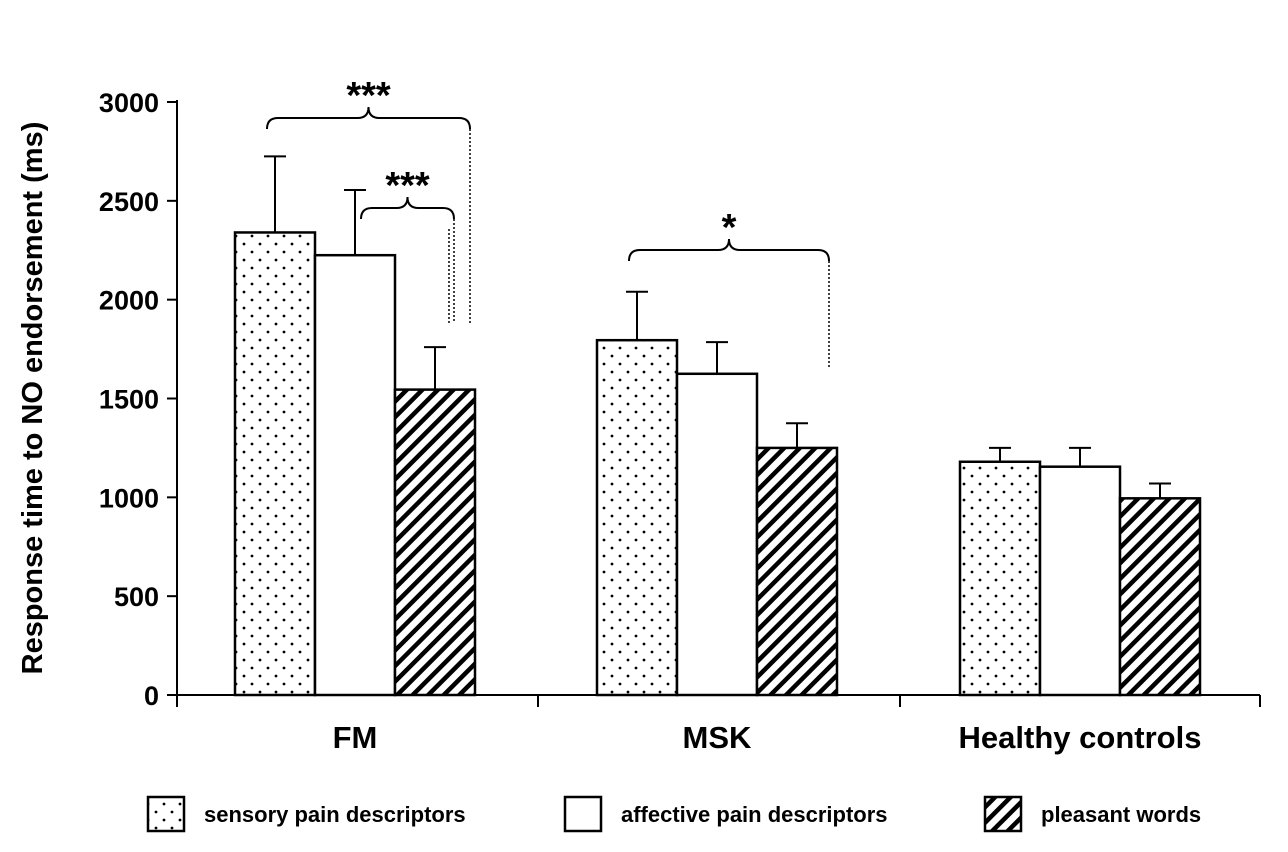 Image resolution: width=1288 pixels, height=852 pixels. I want to click on y-tick-label: 0, so click(151, 696).